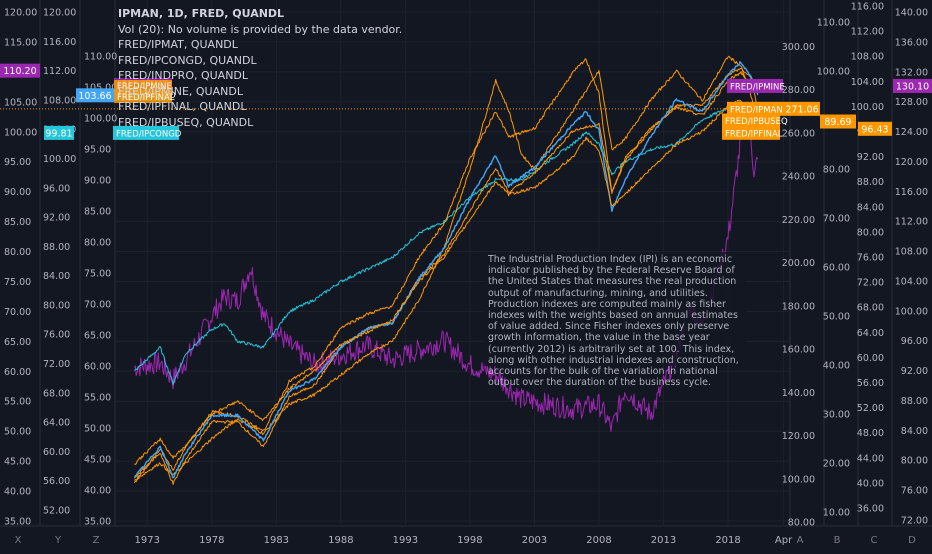 The image size is (932, 554). What do you see at coordinates (20, 13) in the screenshot?
I see `axis-tick-label-x: 120.00` at bounding box center [20, 13].